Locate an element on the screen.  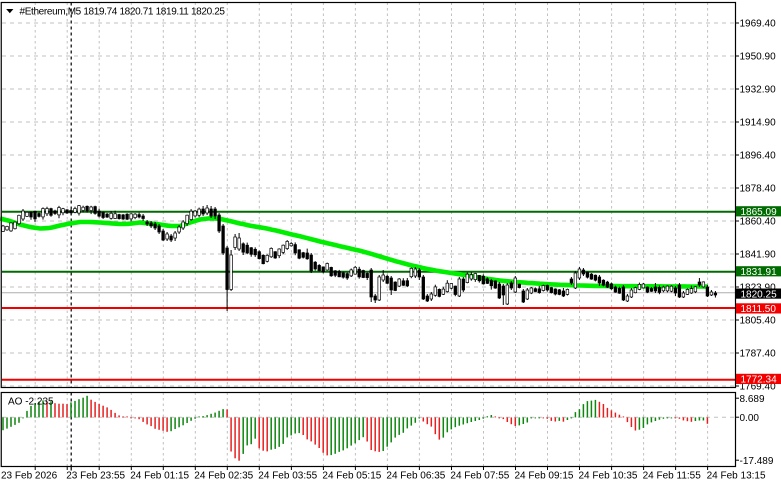
svg-text: 8.689 is located at coordinates (752, 399).